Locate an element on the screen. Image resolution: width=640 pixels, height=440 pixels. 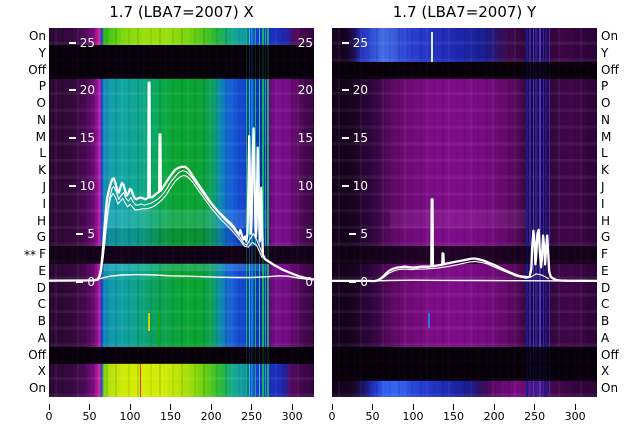
row-label-left-k-8: K is located at coordinates (42, 170).